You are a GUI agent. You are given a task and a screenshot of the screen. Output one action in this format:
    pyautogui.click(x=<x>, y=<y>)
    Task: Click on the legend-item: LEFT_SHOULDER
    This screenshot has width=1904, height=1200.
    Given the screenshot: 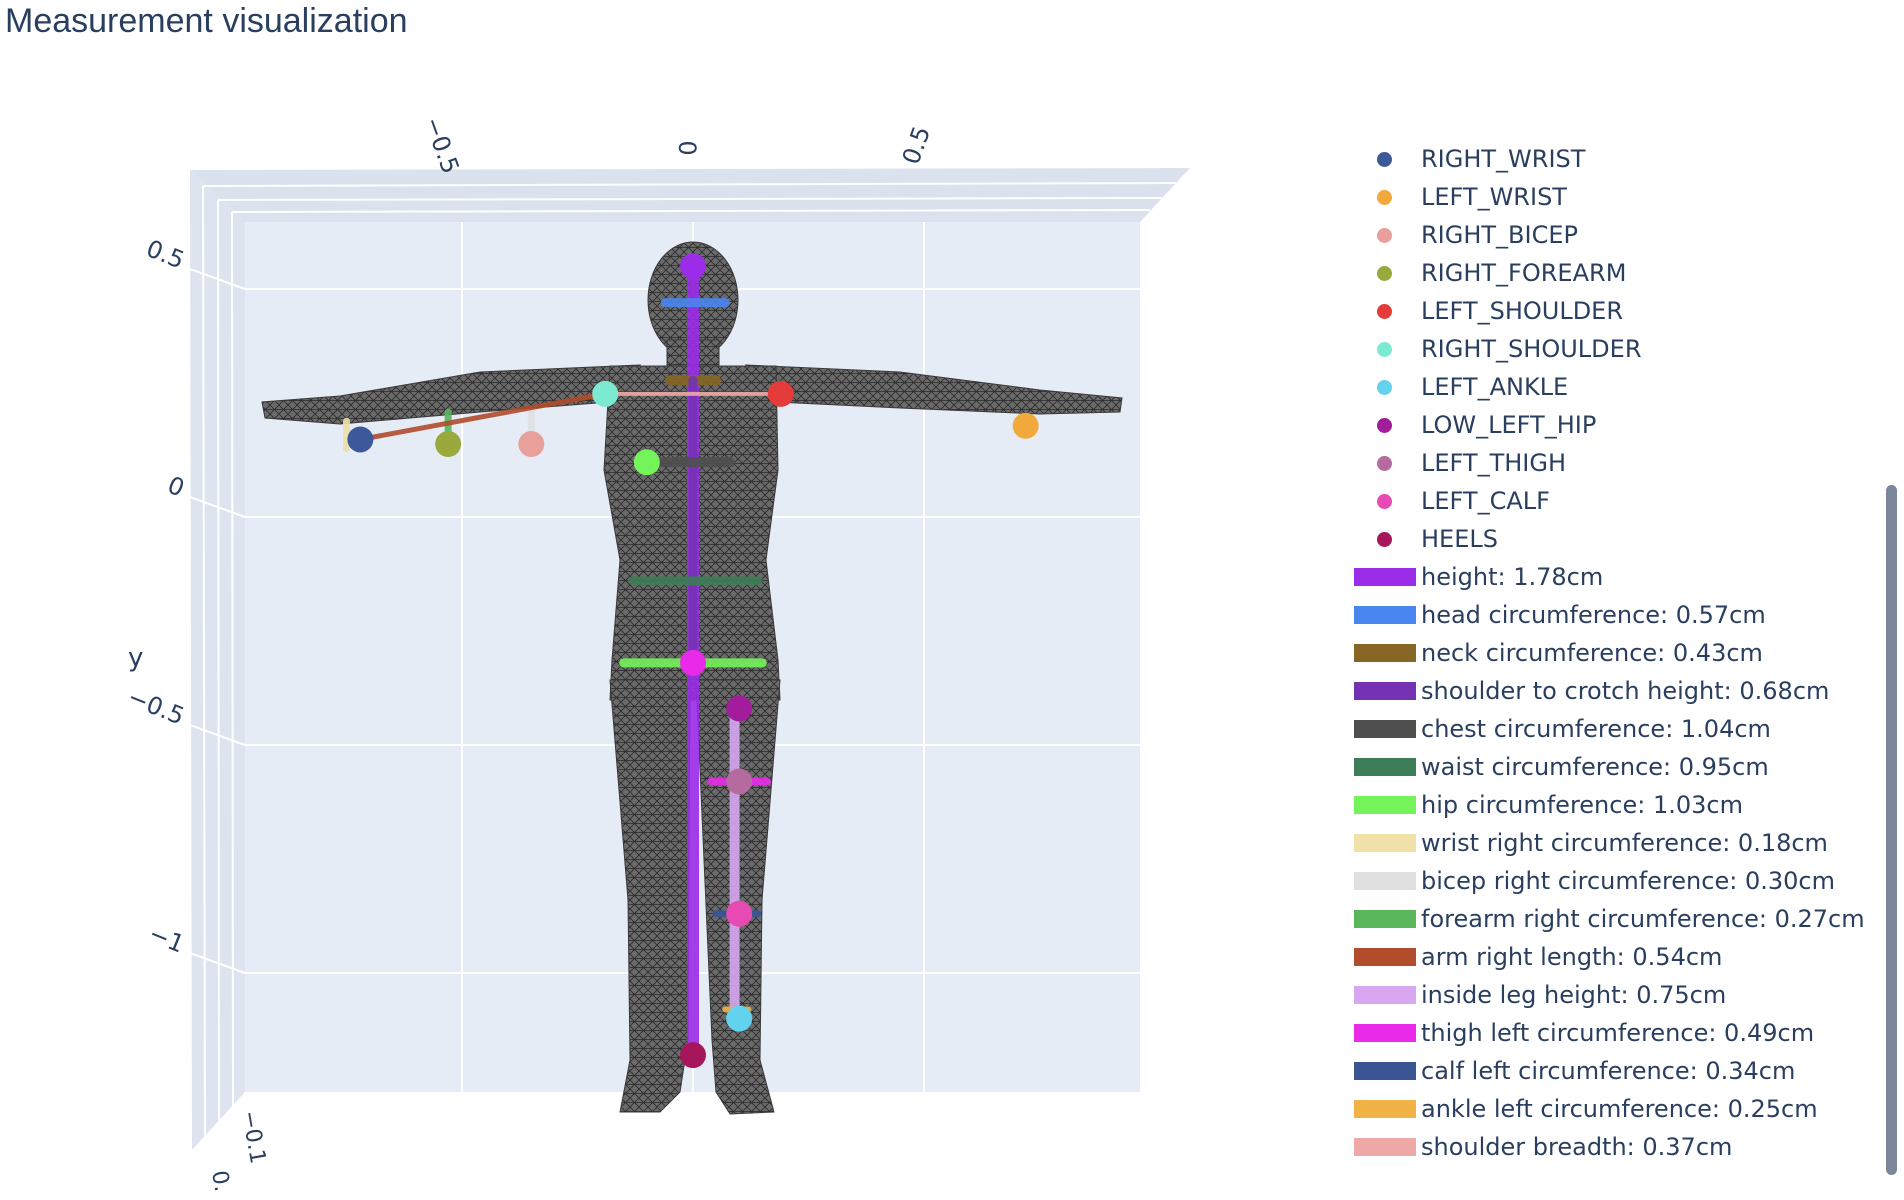 What is the action you would take?
    pyautogui.click(x=1614, y=311)
    